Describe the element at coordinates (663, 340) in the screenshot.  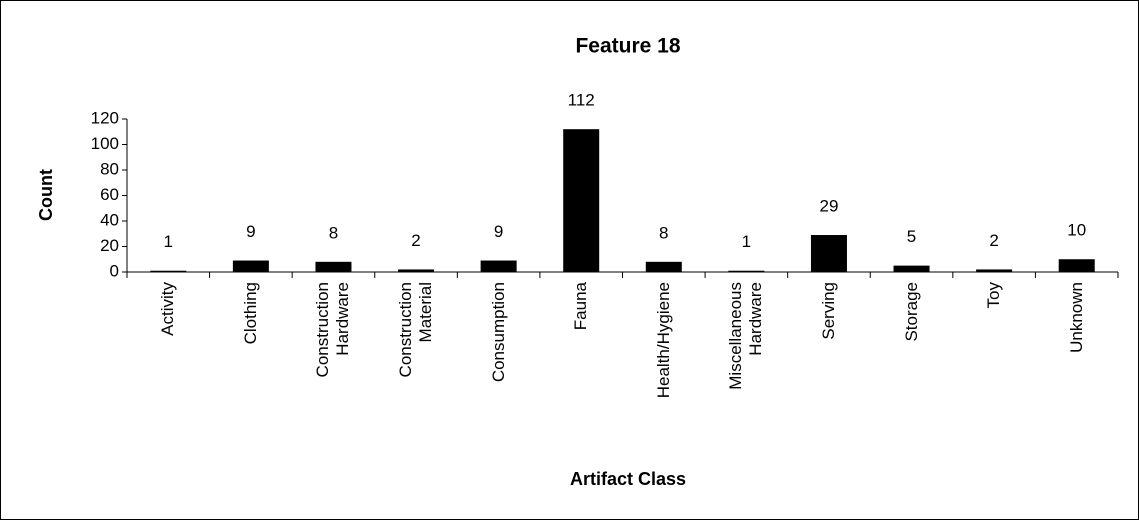
I see `x-tick-label: Health/Hygiene` at that location.